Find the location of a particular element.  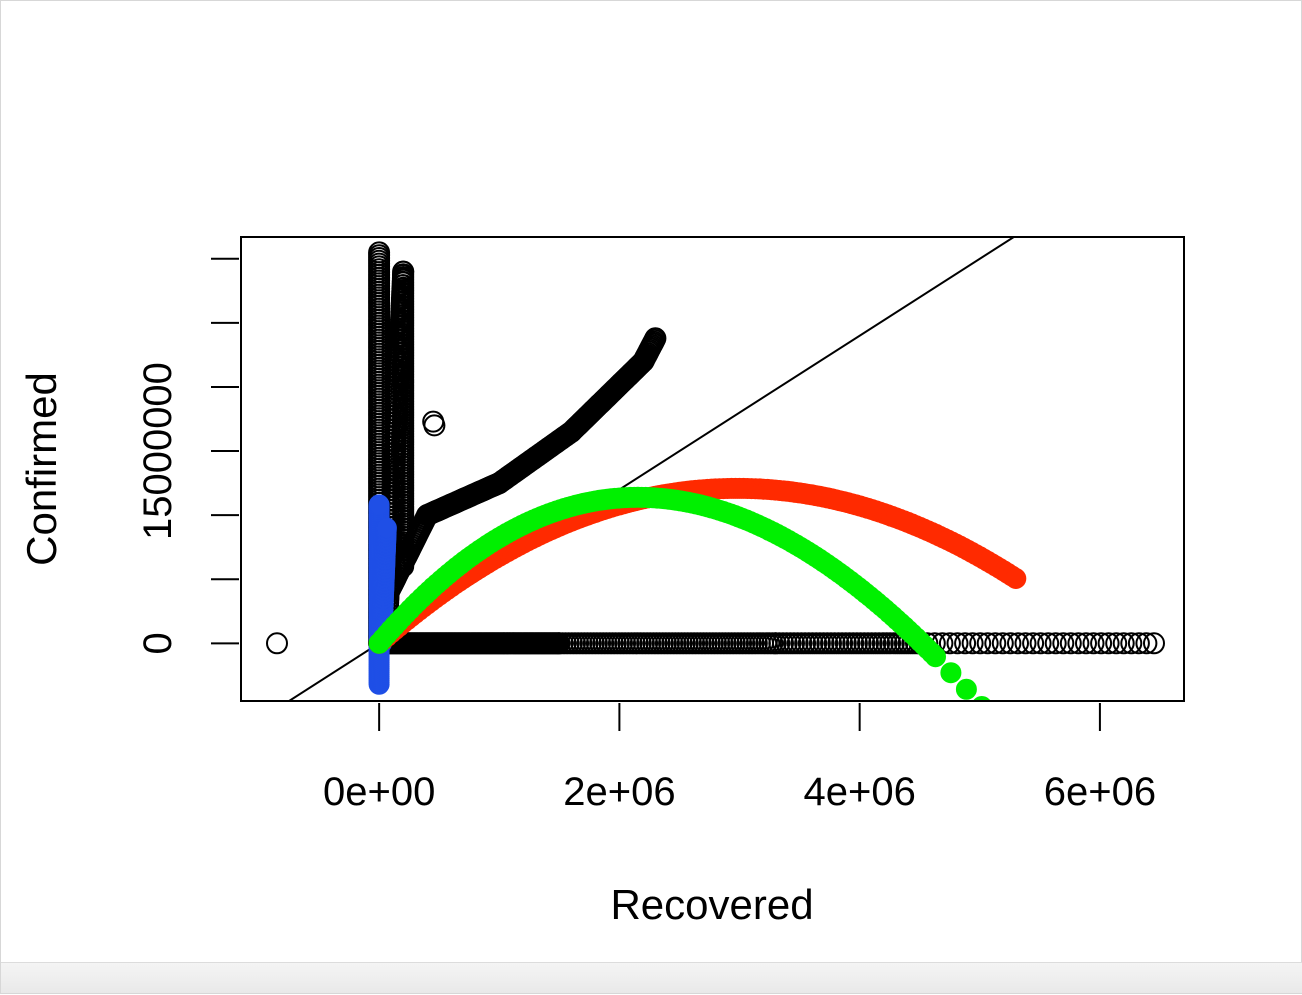

y-axis: 0 15000000 is located at coordinates (187, 455).